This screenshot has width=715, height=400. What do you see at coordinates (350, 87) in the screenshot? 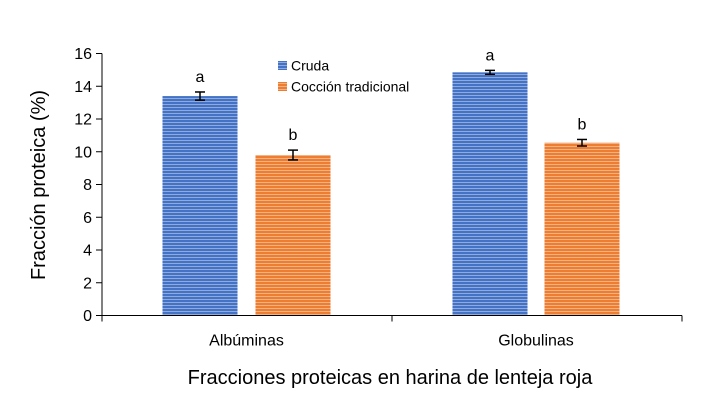
I see `legend-entry: Cocción tradicional` at bounding box center [350, 87].